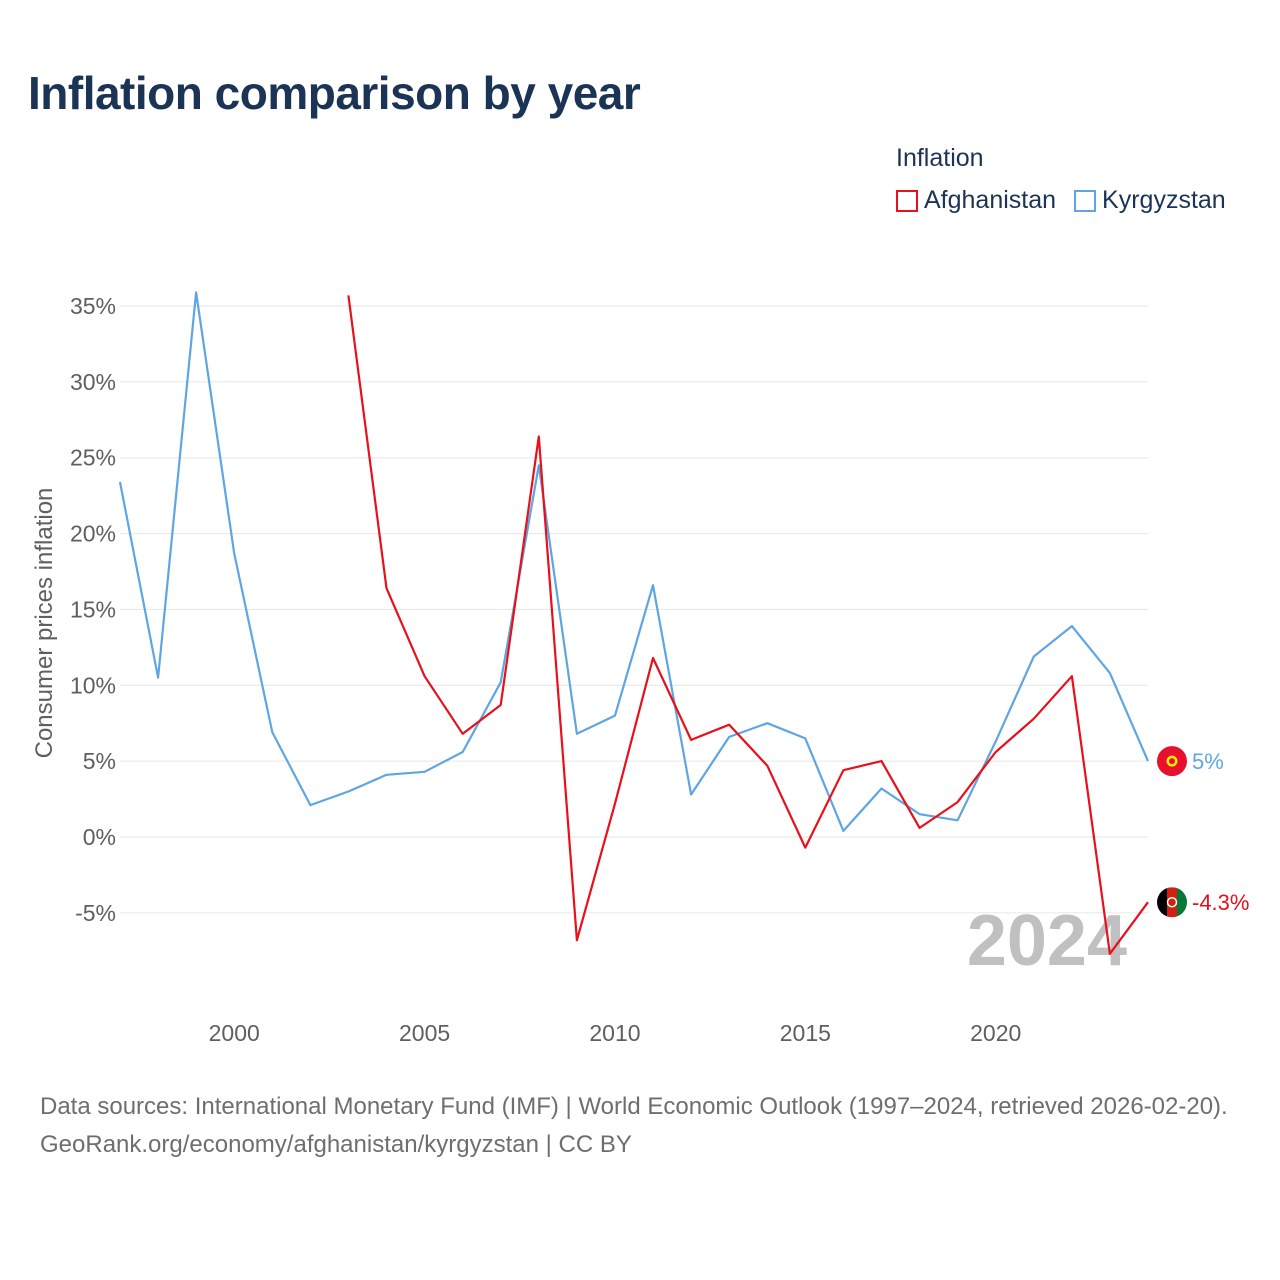 This screenshot has width=1280, height=1280. Describe the element at coordinates (93, 534) in the screenshot. I see `y-tick-label: 20%` at that location.